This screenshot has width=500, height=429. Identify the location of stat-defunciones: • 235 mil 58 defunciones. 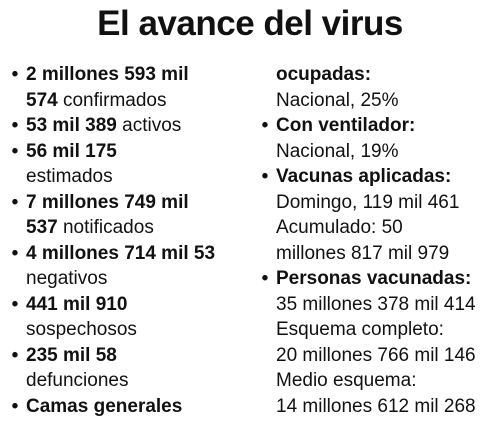
(128, 368).